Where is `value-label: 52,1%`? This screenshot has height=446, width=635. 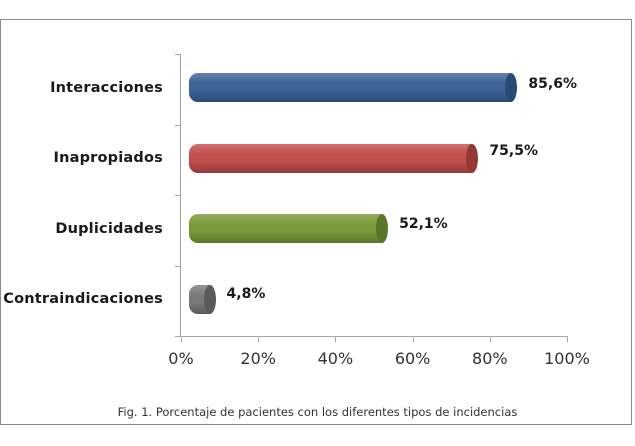 value-label: 52,1% is located at coordinates (423, 224).